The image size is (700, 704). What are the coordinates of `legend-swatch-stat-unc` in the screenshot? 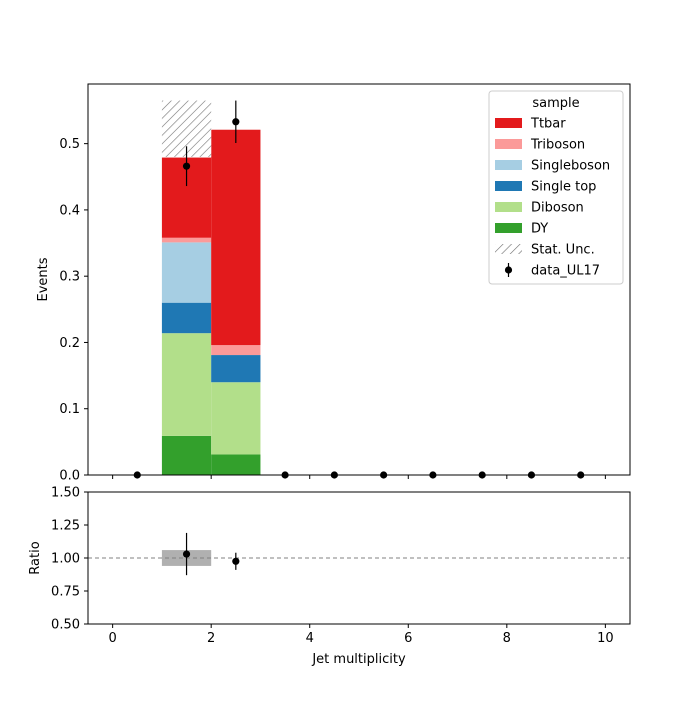 It's located at (508, 249).